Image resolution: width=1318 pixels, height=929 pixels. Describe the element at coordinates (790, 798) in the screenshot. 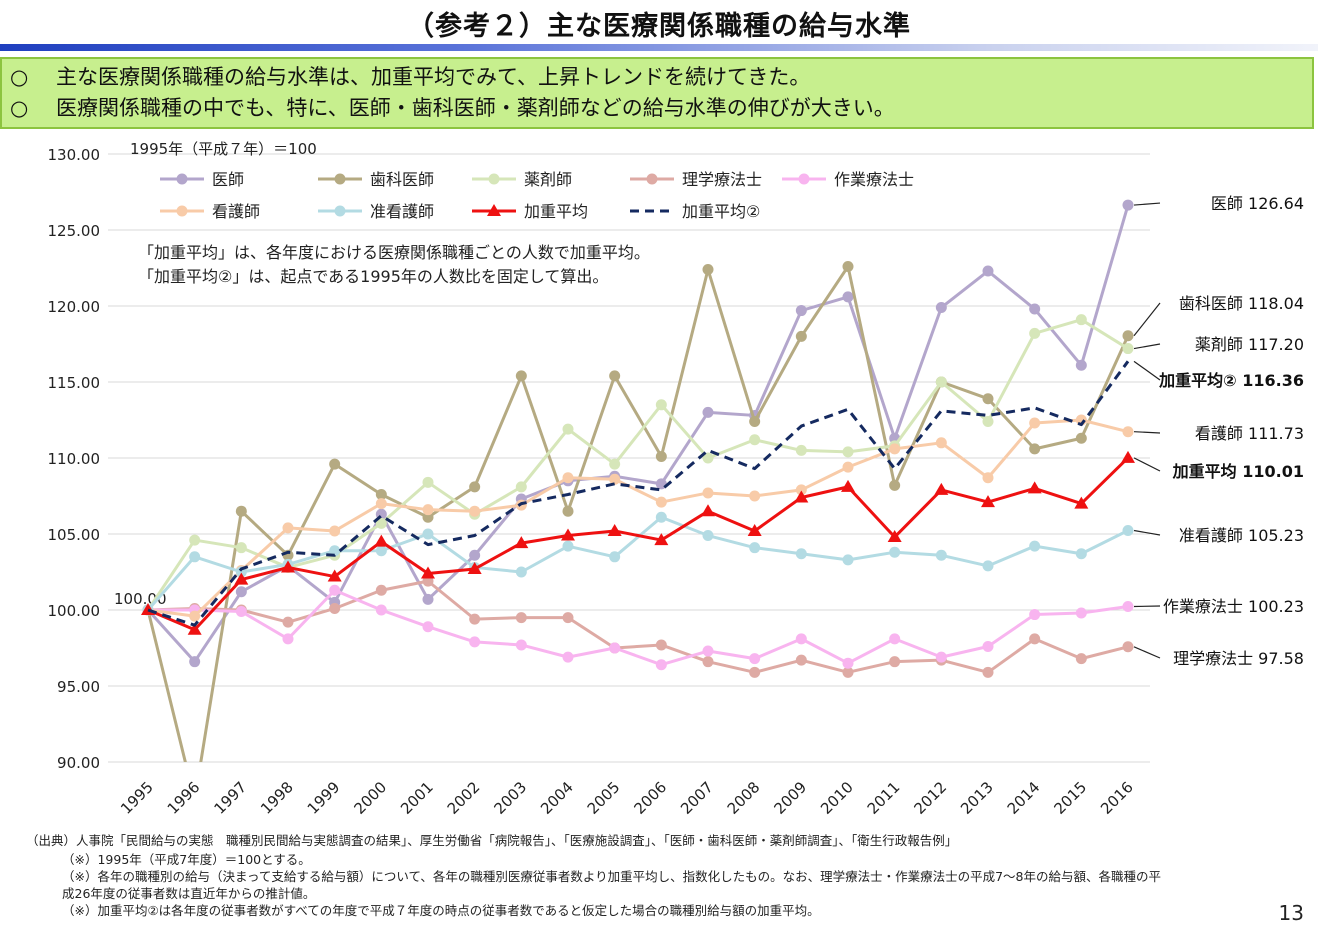

I see `x-tick-label: 2009` at that location.